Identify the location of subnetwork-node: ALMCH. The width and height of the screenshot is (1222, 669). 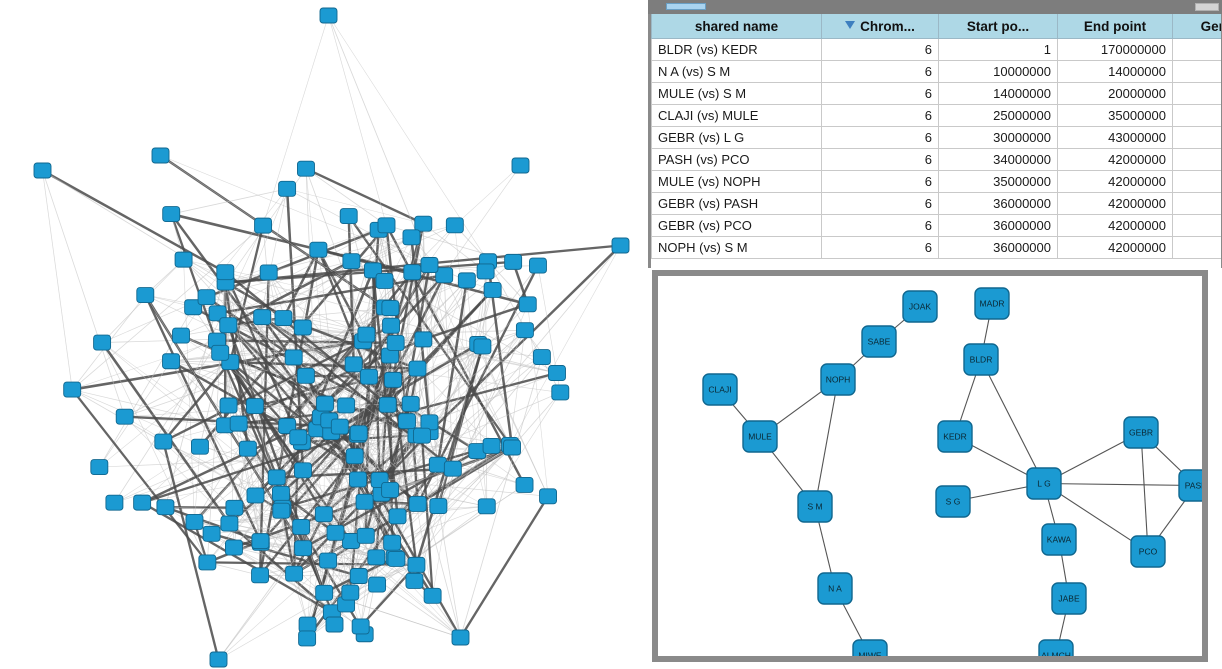
(1056, 647).